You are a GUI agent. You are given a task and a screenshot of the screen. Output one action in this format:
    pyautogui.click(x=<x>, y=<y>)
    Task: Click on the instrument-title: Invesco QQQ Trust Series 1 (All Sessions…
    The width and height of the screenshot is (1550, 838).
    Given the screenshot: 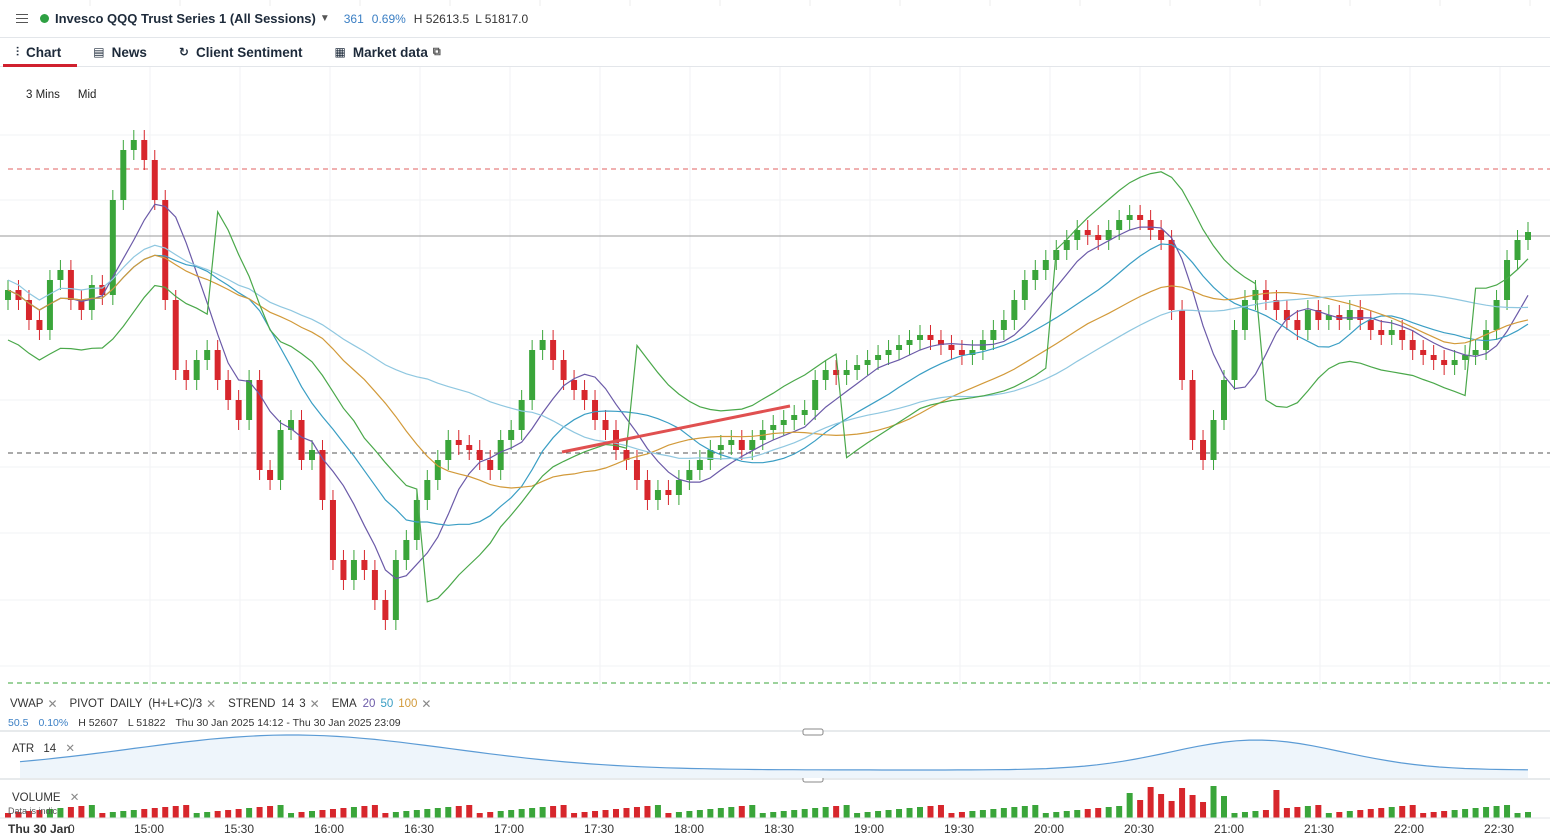 What is the action you would take?
    pyautogui.click(x=185, y=18)
    